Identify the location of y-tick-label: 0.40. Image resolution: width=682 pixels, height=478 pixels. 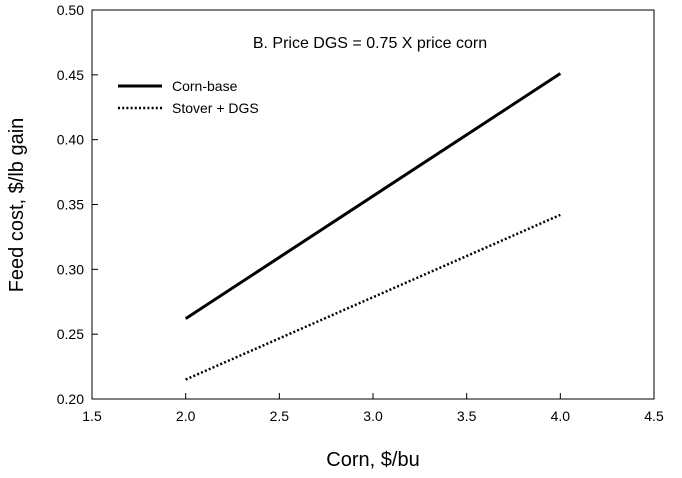
(70, 140).